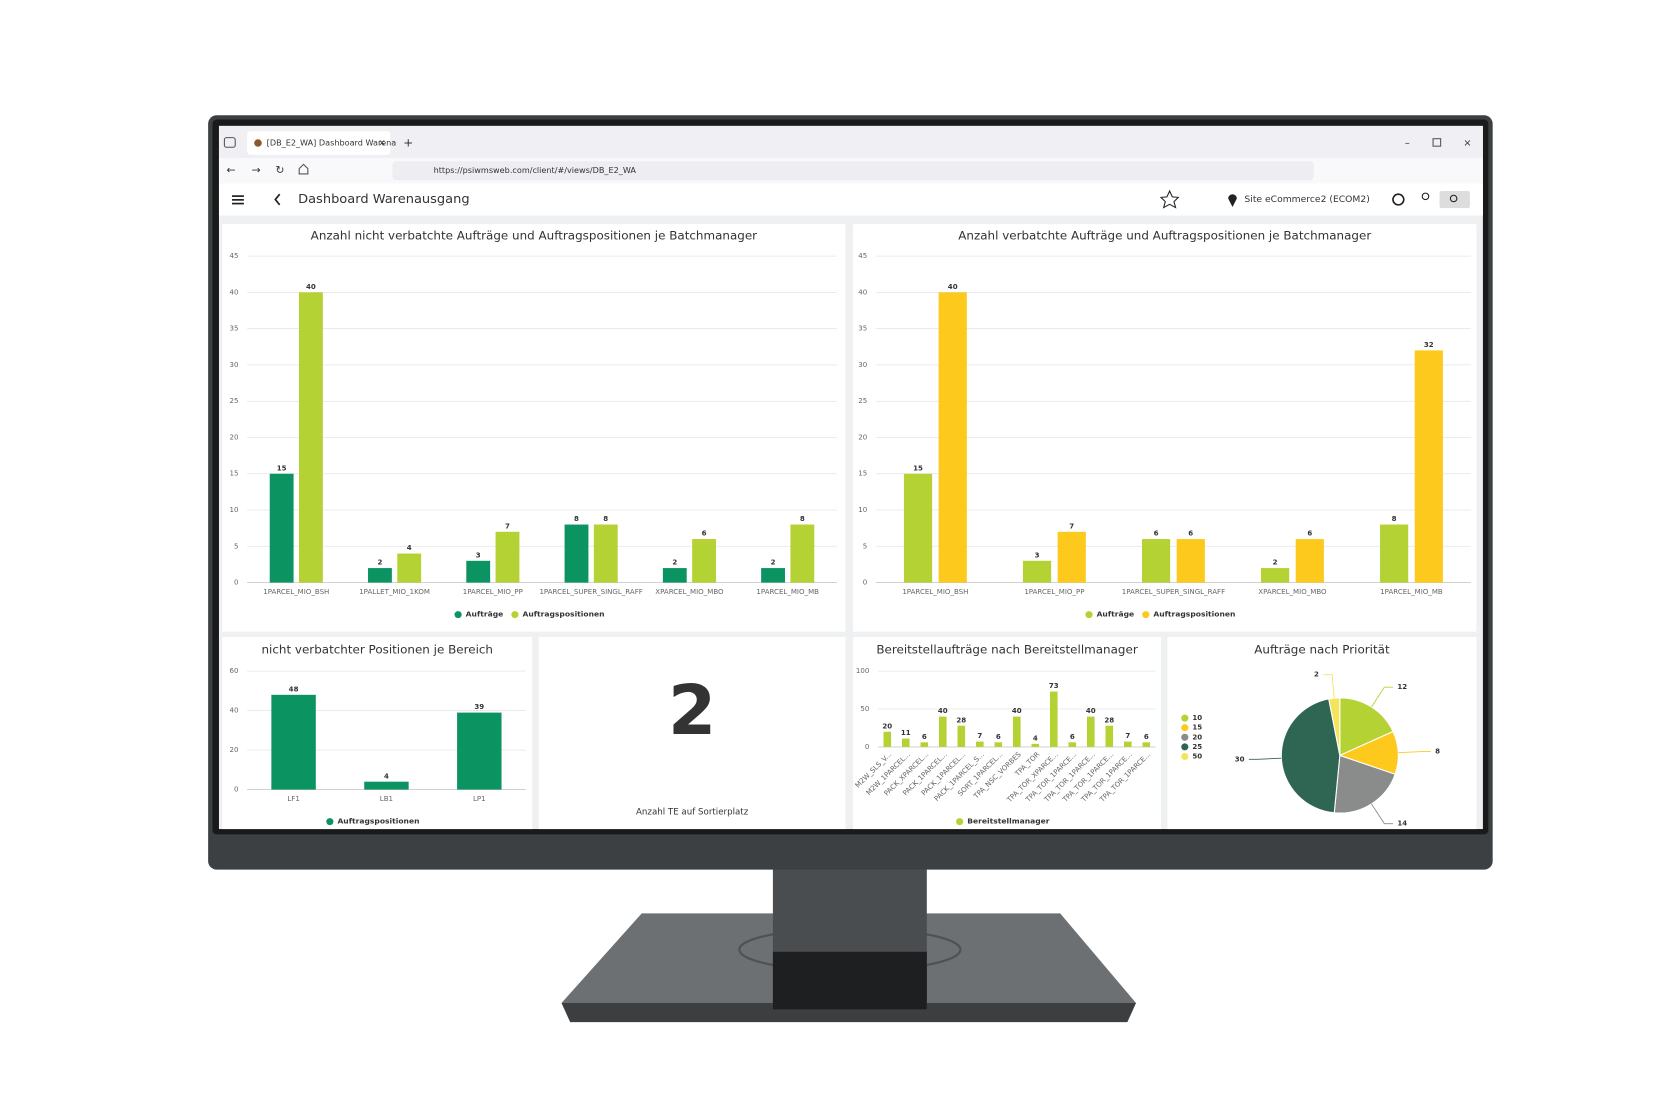 The width and height of the screenshot is (1680, 1120). I want to click on legend-label: 50, so click(1197, 757).